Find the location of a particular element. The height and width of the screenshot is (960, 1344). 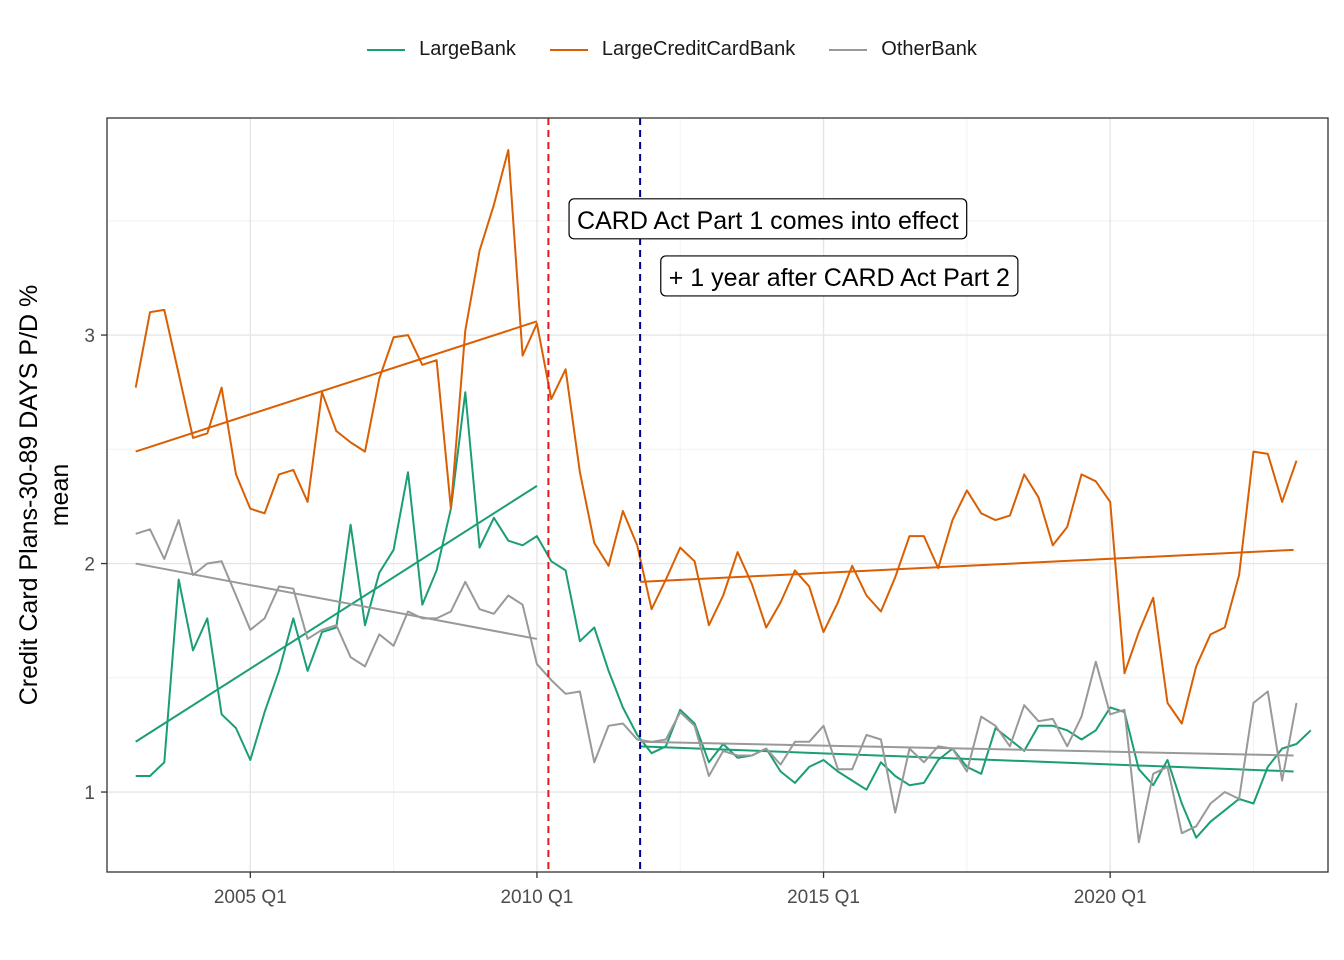

legend: LargeBank LargeCreditCardBank OtherBank is located at coordinates (672, 49).